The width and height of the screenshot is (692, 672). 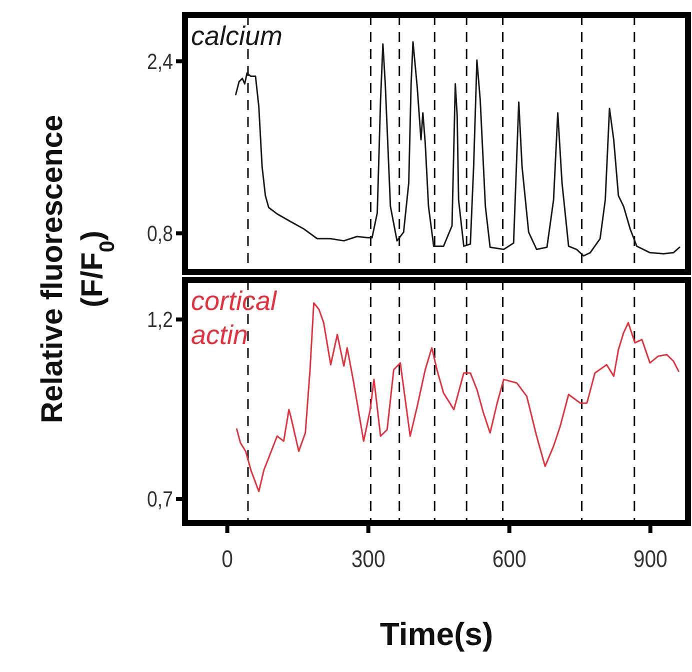 What do you see at coordinates (160, 62) in the screenshot?
I see `y-tick-label: 2,4` at bounding box center [160, 62].